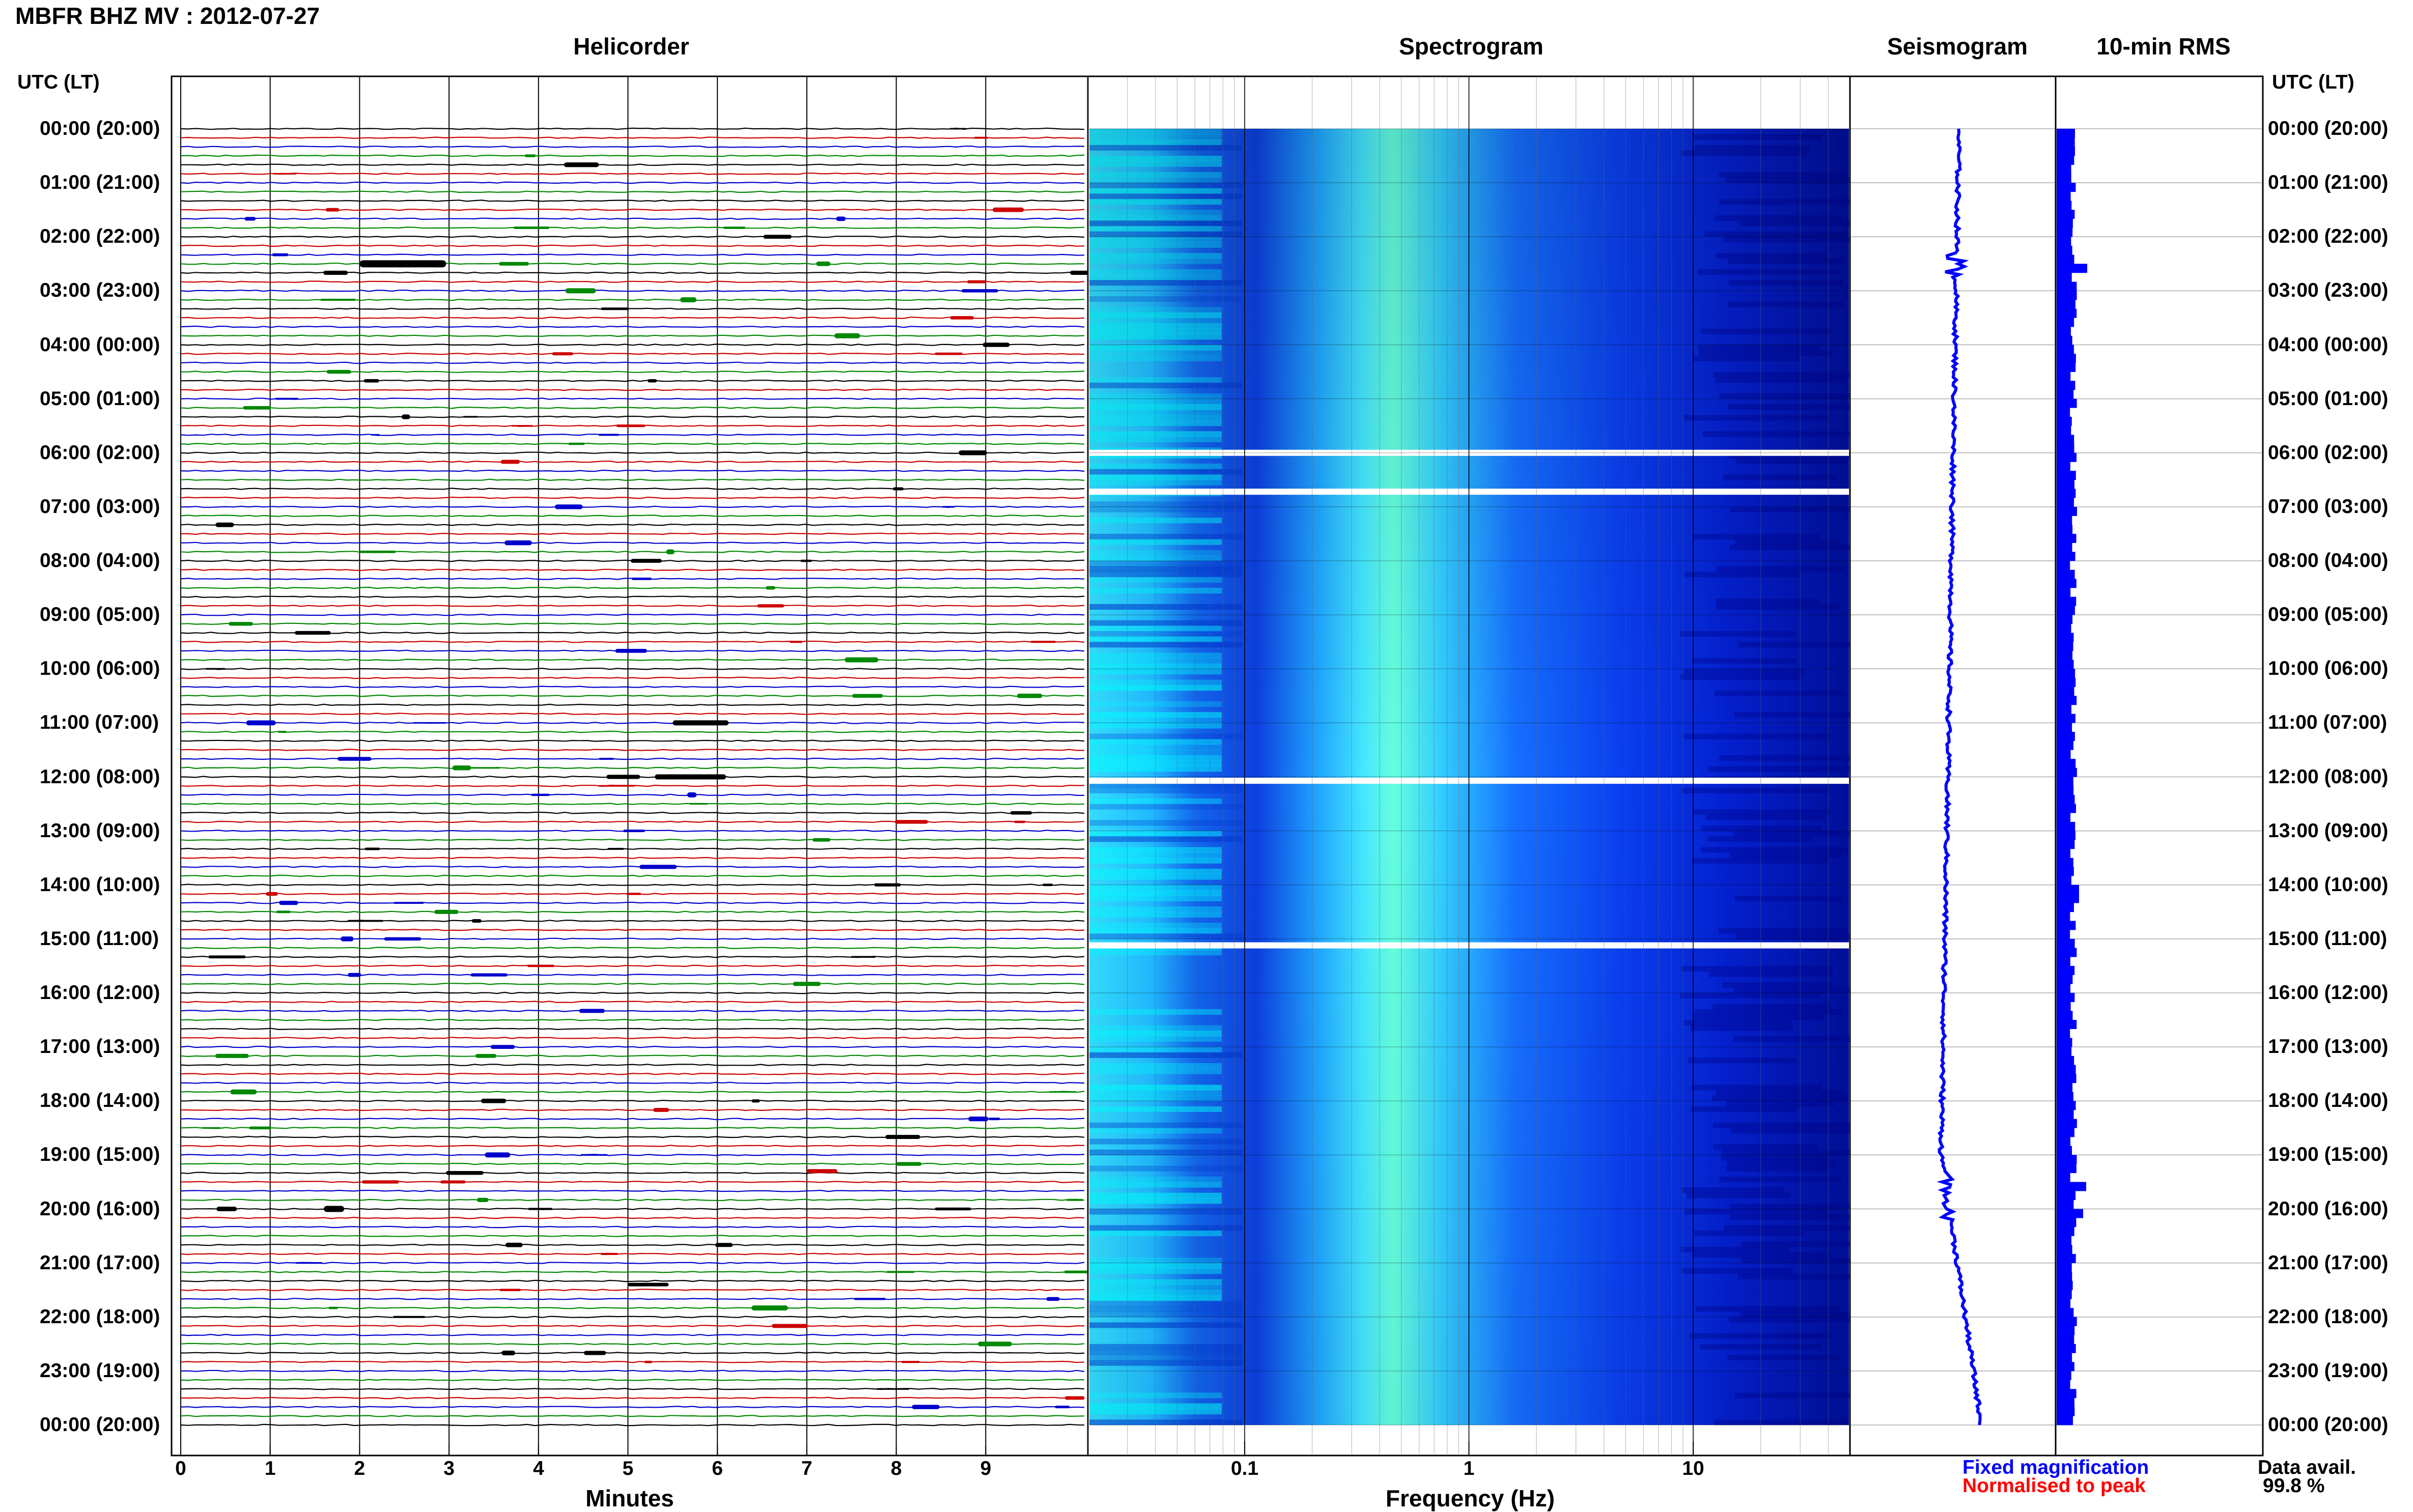 The image size is (2413, 1512). I want to click on minute-tick-label: 4, so click(538, 1468).